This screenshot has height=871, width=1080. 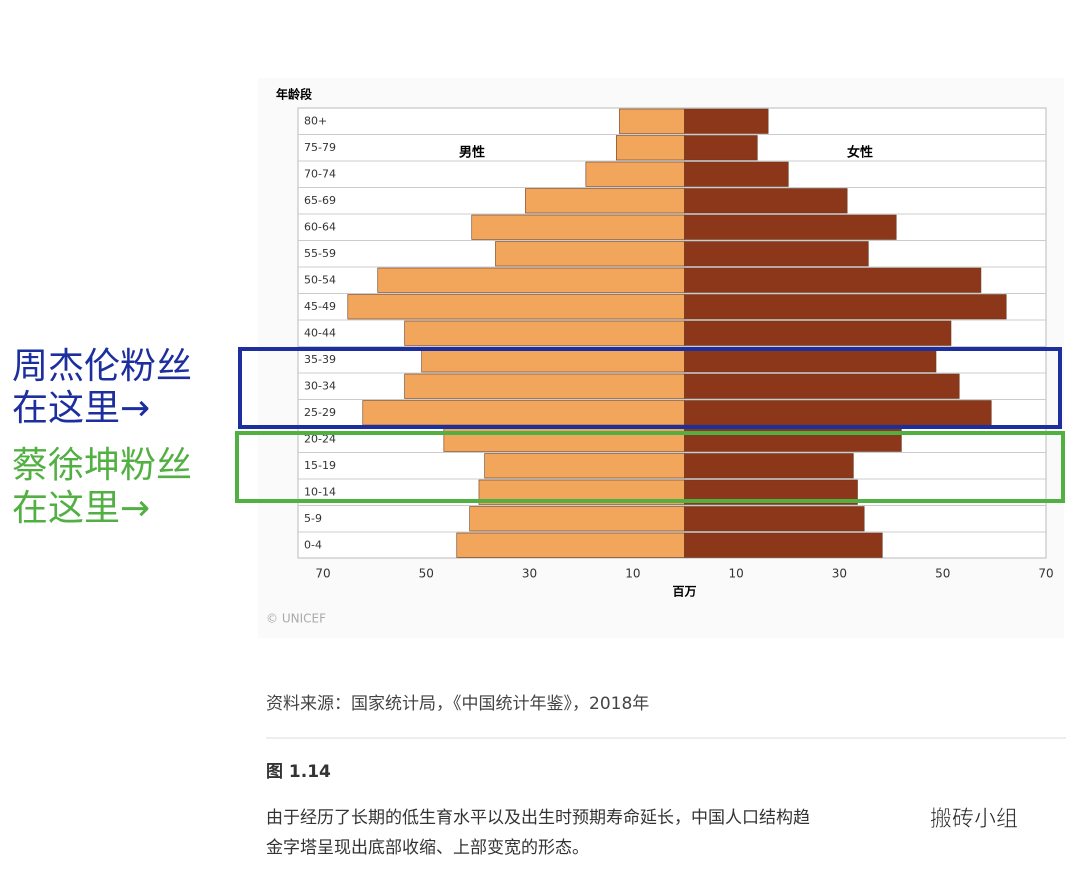 What do you see at coordinates (974, 819) in the screenshot?
I see `watermark: 搬砖小组` at bounding box center [974, 819].